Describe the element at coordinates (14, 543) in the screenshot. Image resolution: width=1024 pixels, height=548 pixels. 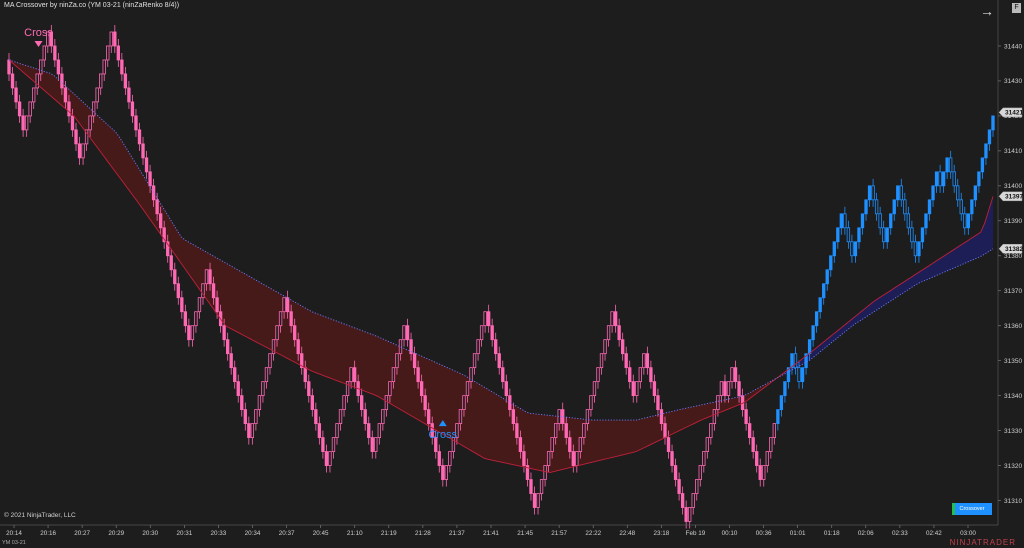
I see `symbol-label: YM 03-21` at that location.